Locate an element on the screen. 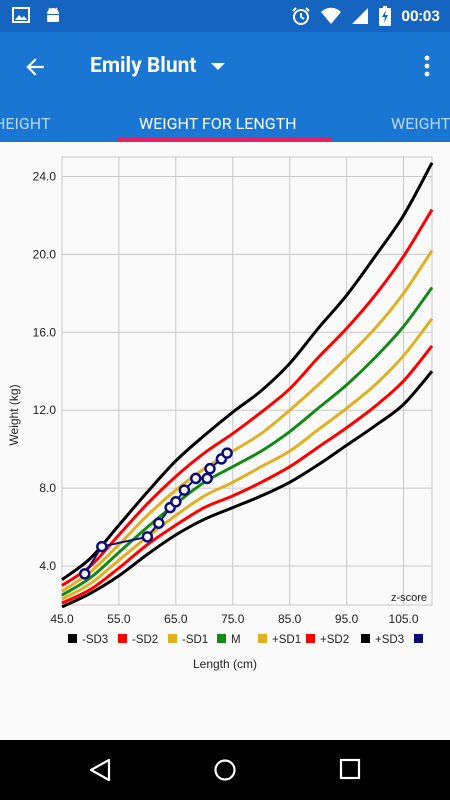 The image size is (450, 800). y-tick-label: 12.0 is located at coordinates (45, 410).